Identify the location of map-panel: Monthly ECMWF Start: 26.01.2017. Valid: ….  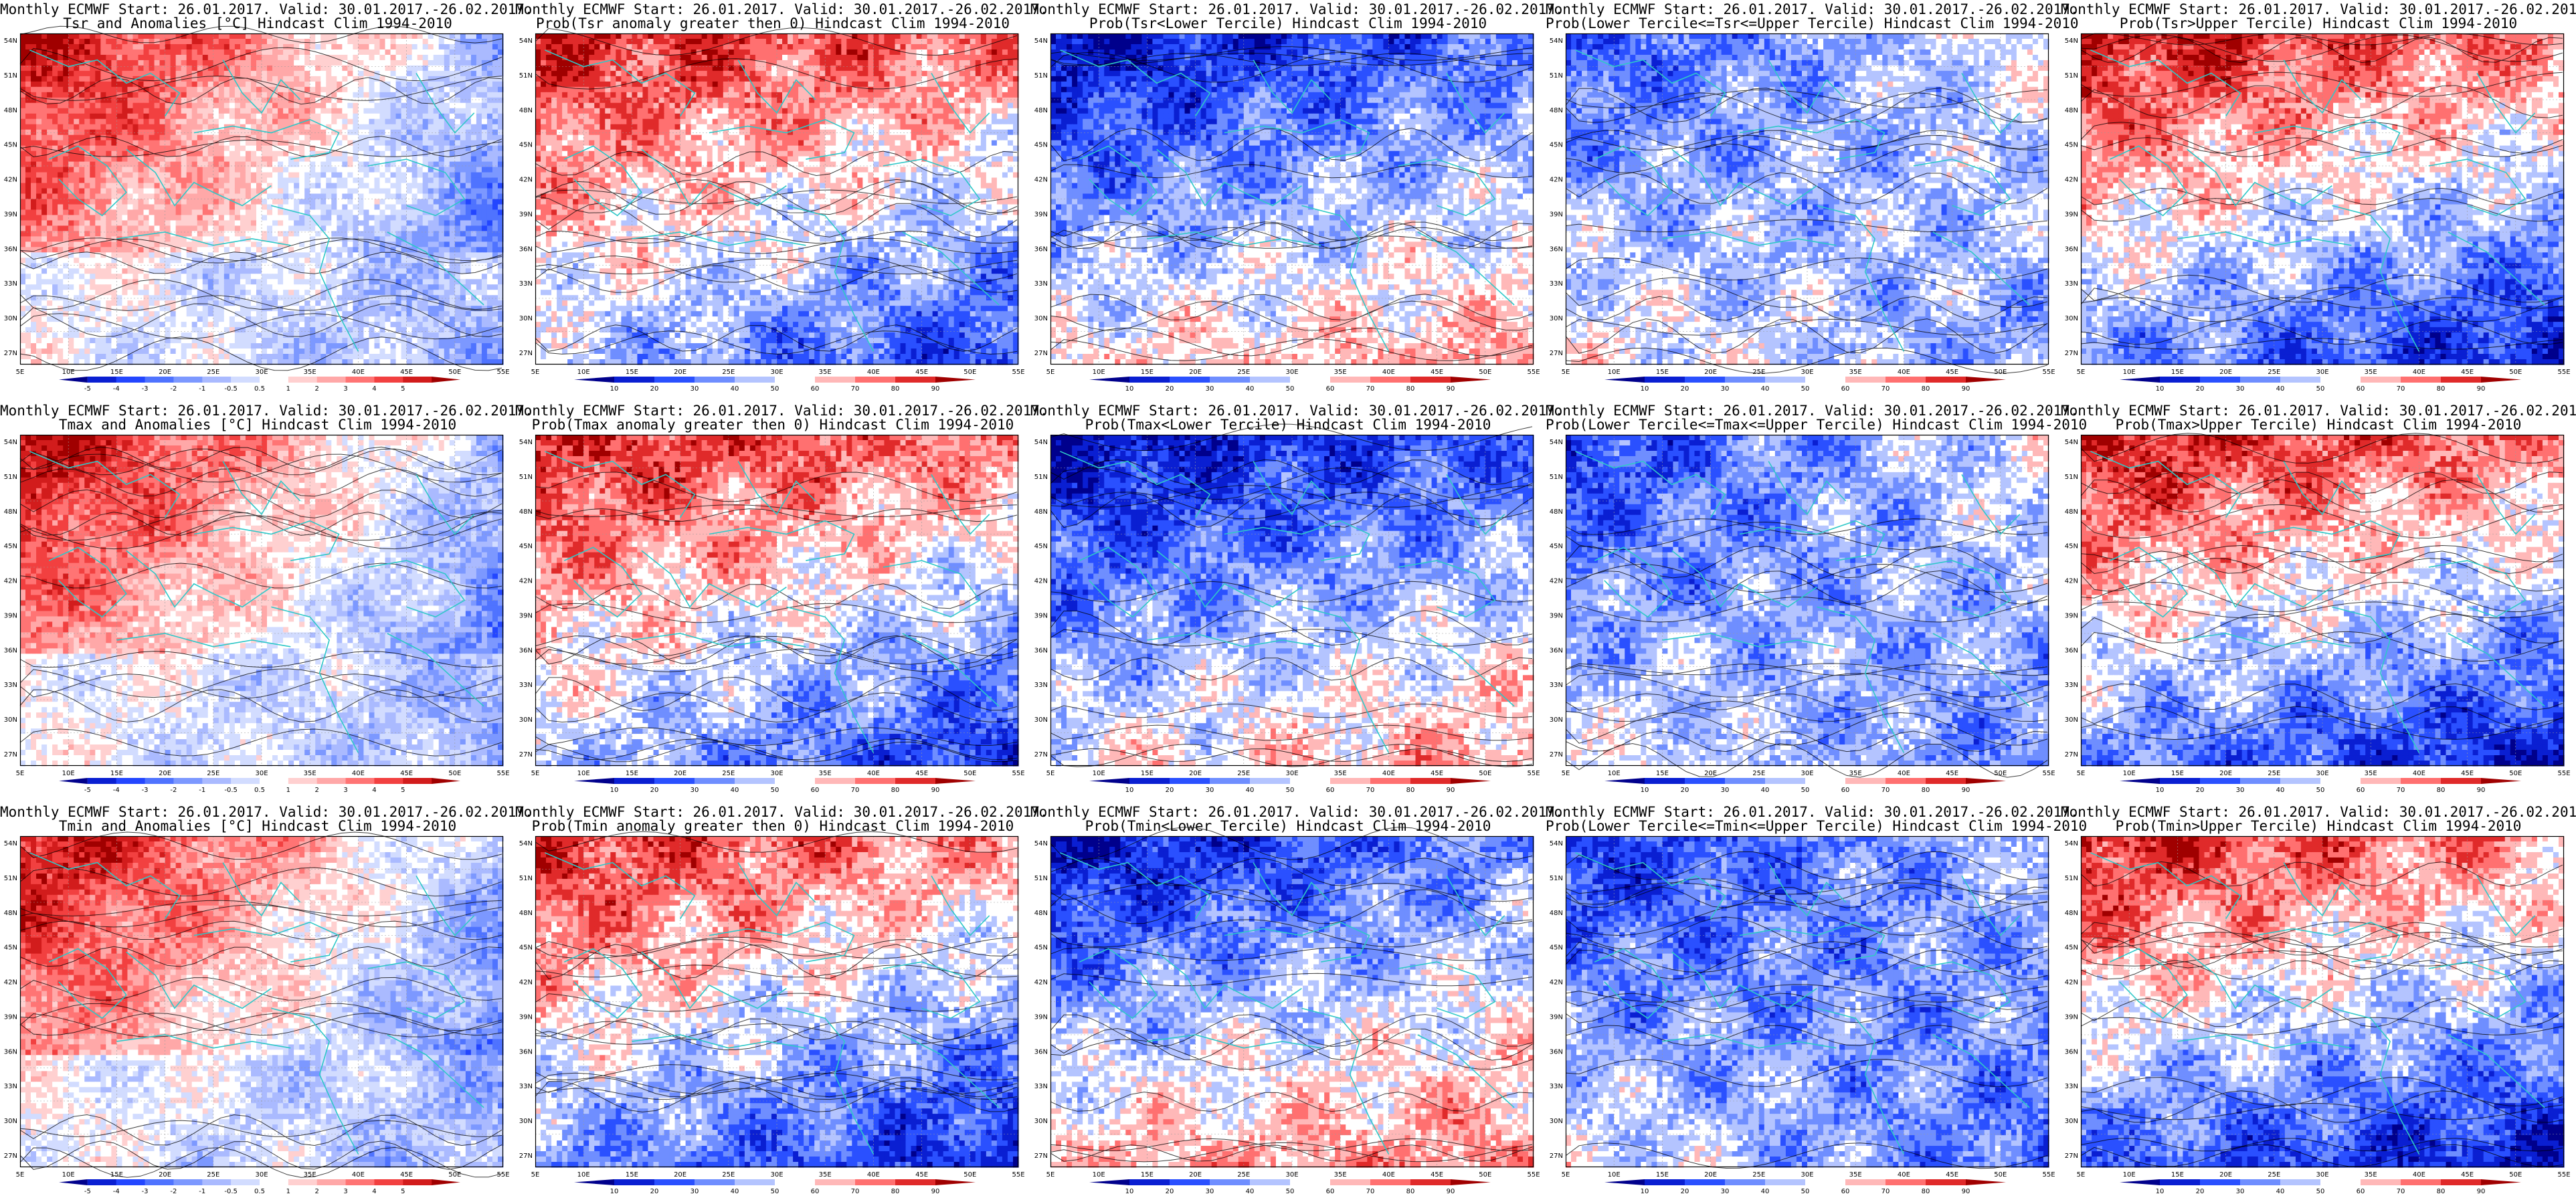
(1803, 602).